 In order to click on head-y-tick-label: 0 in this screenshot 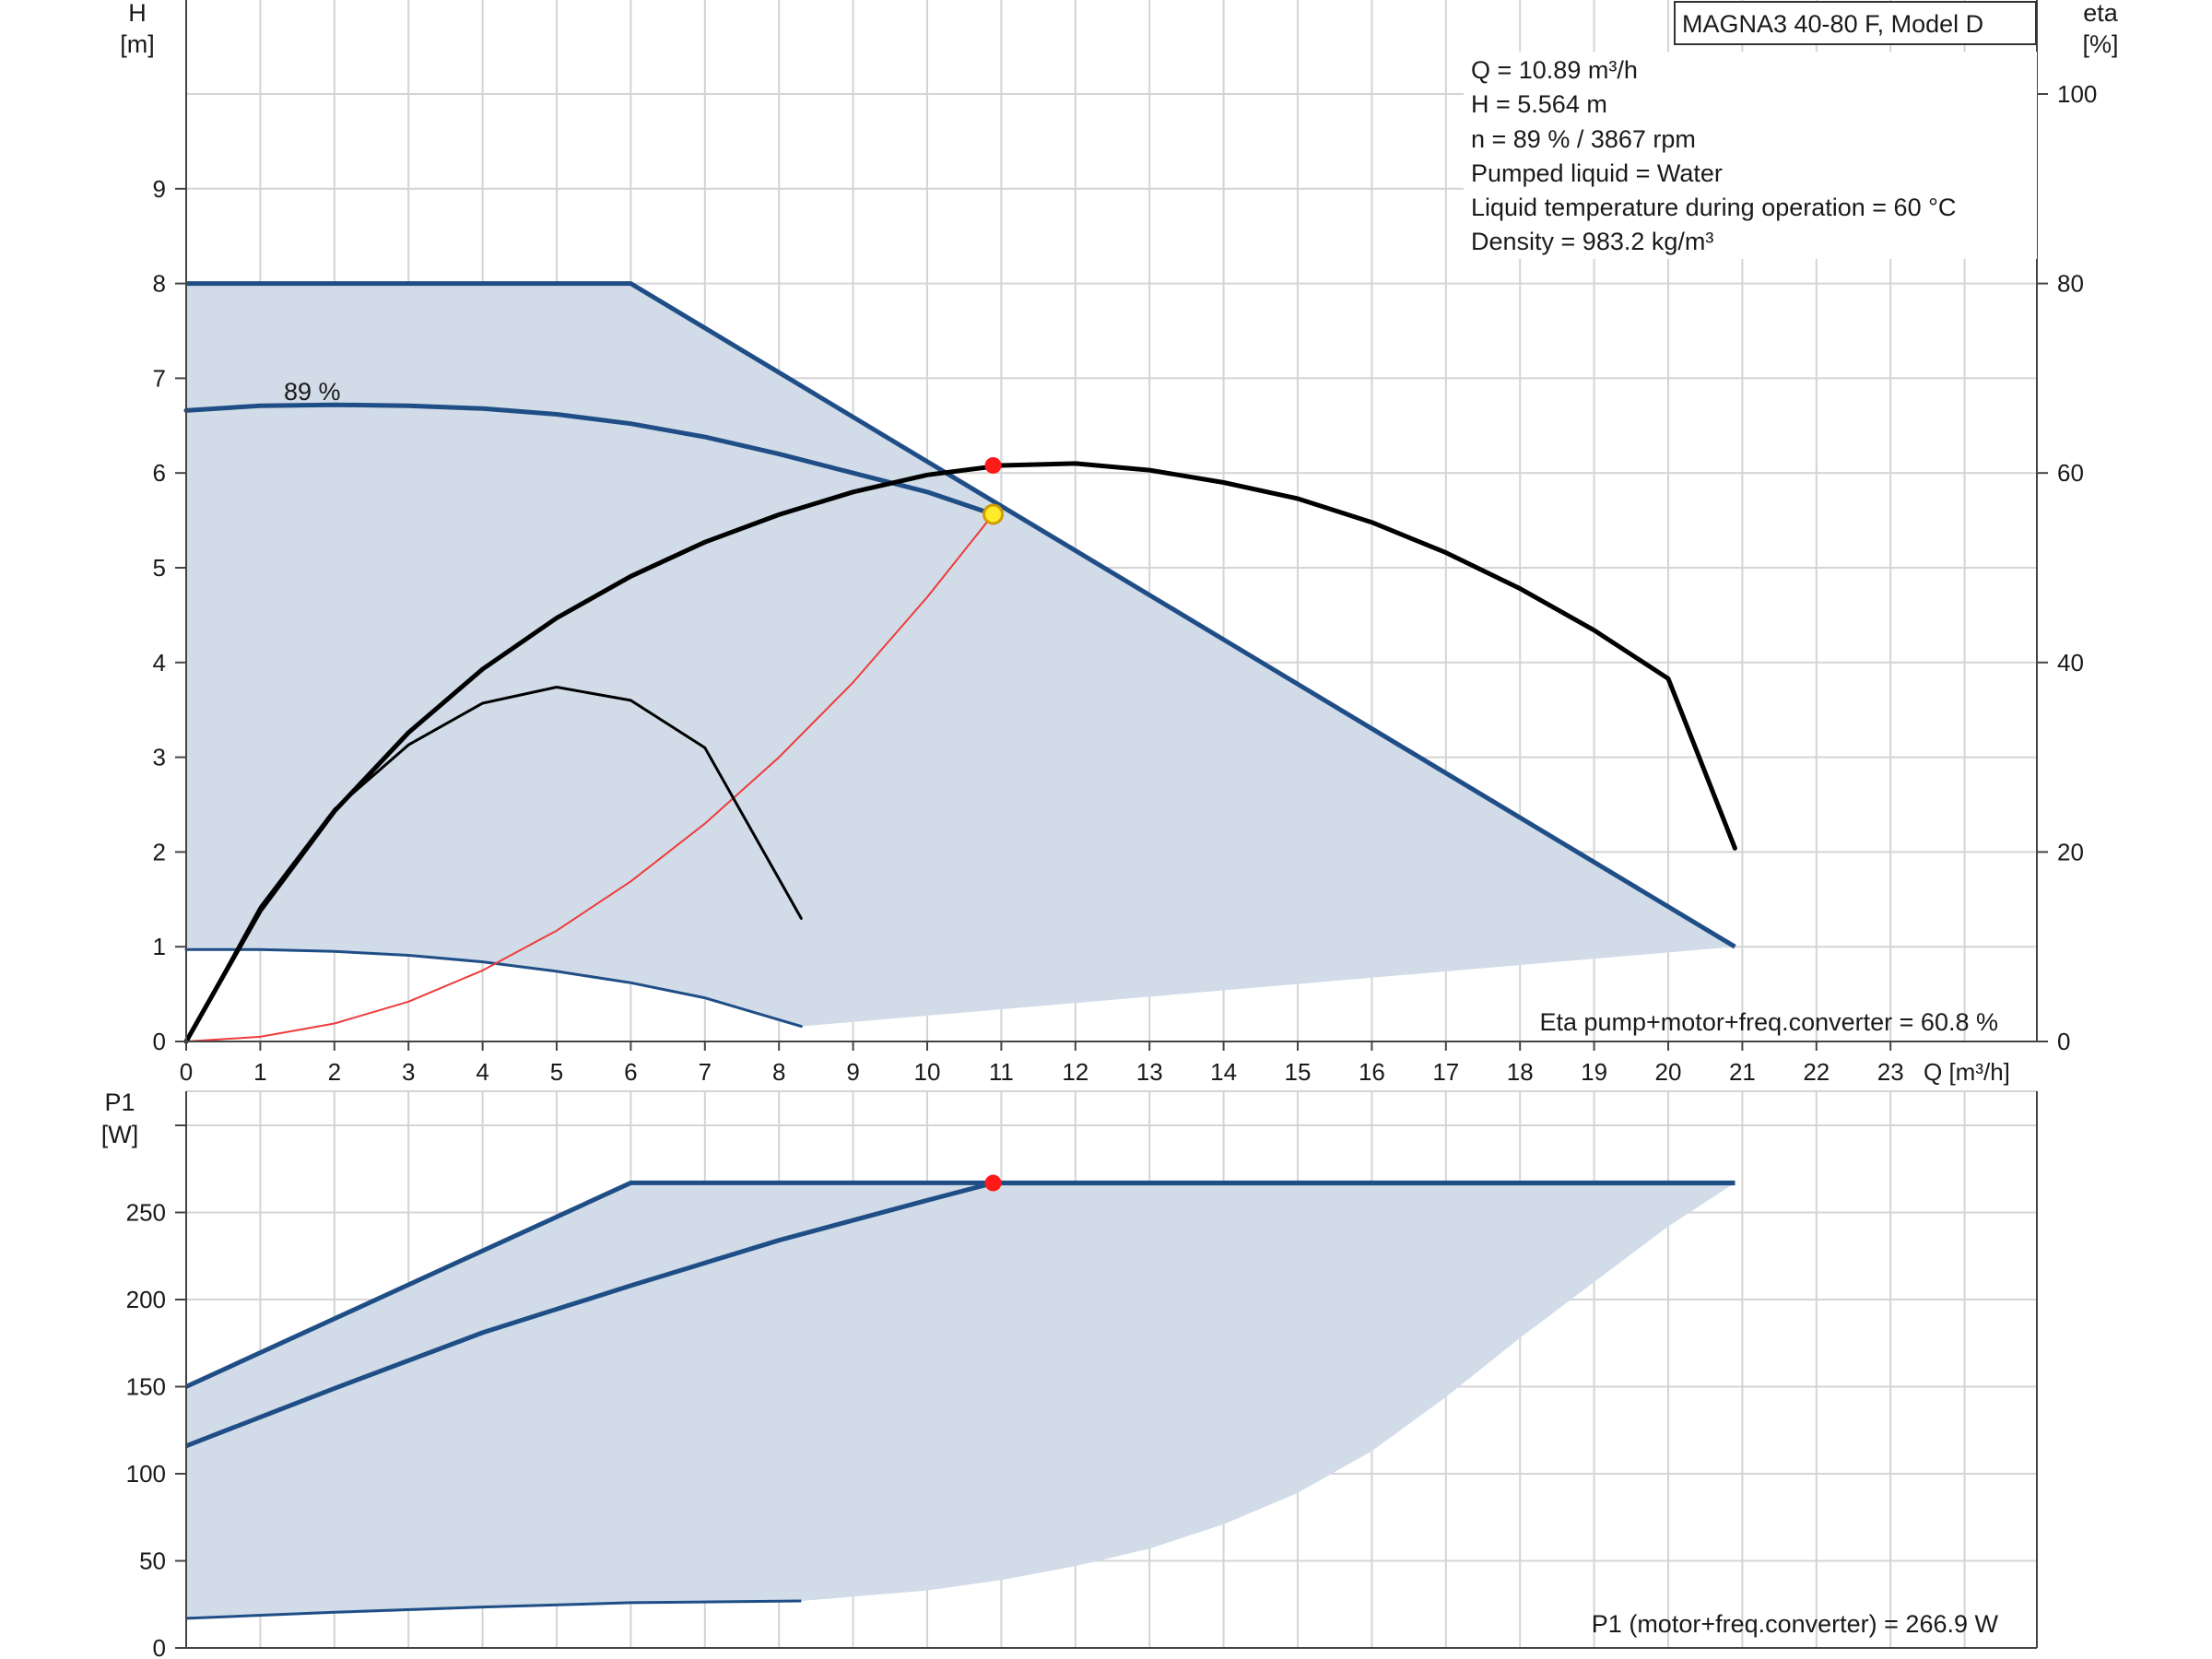, I will do `click(159, 1041)`.